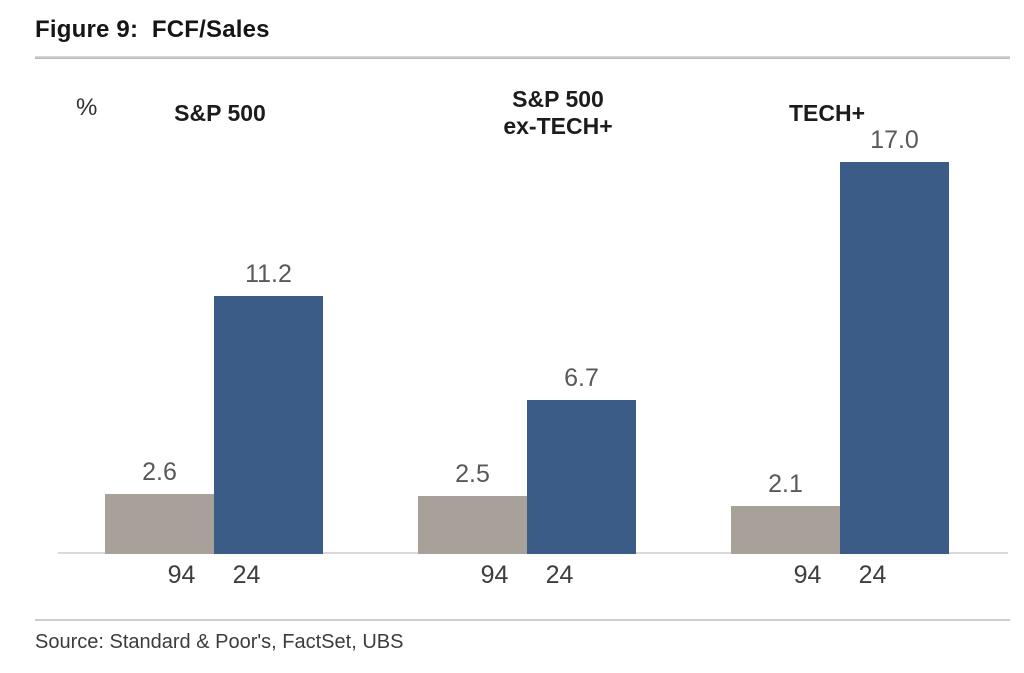 The image size is (1024, 673). I want to click on group-header: S&P 500, so click(220, 112).